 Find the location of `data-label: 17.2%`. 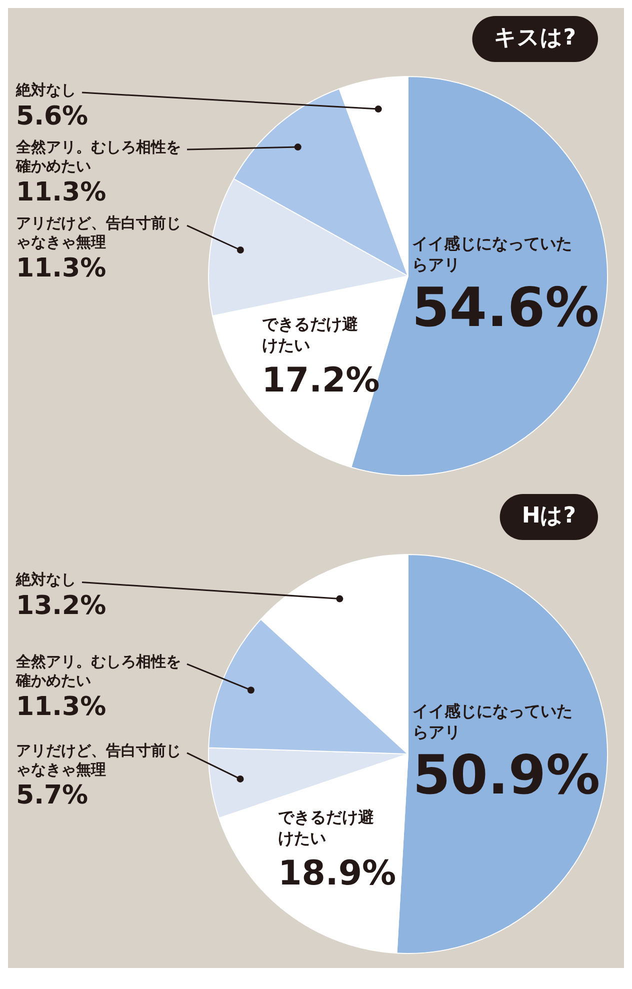

data-label: 17.2% is located at coordinates (321, 380).